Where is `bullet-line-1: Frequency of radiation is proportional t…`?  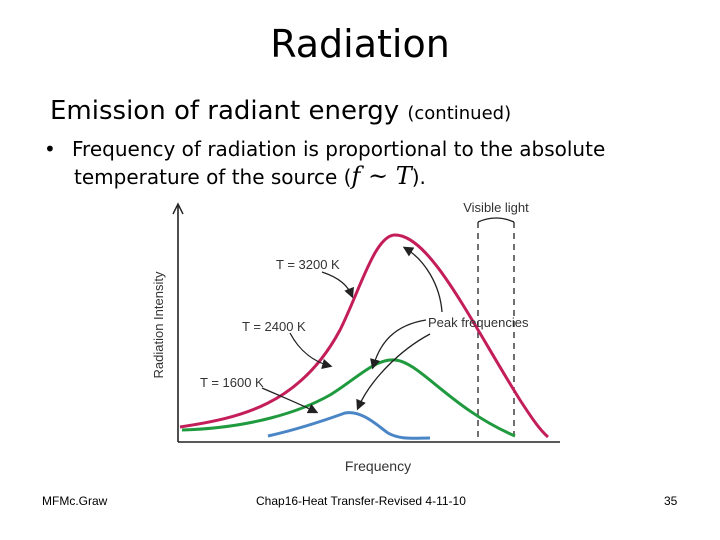 bullet-line-1: Frequency of radiation is proportional t… is located at coordinates (339, 149).